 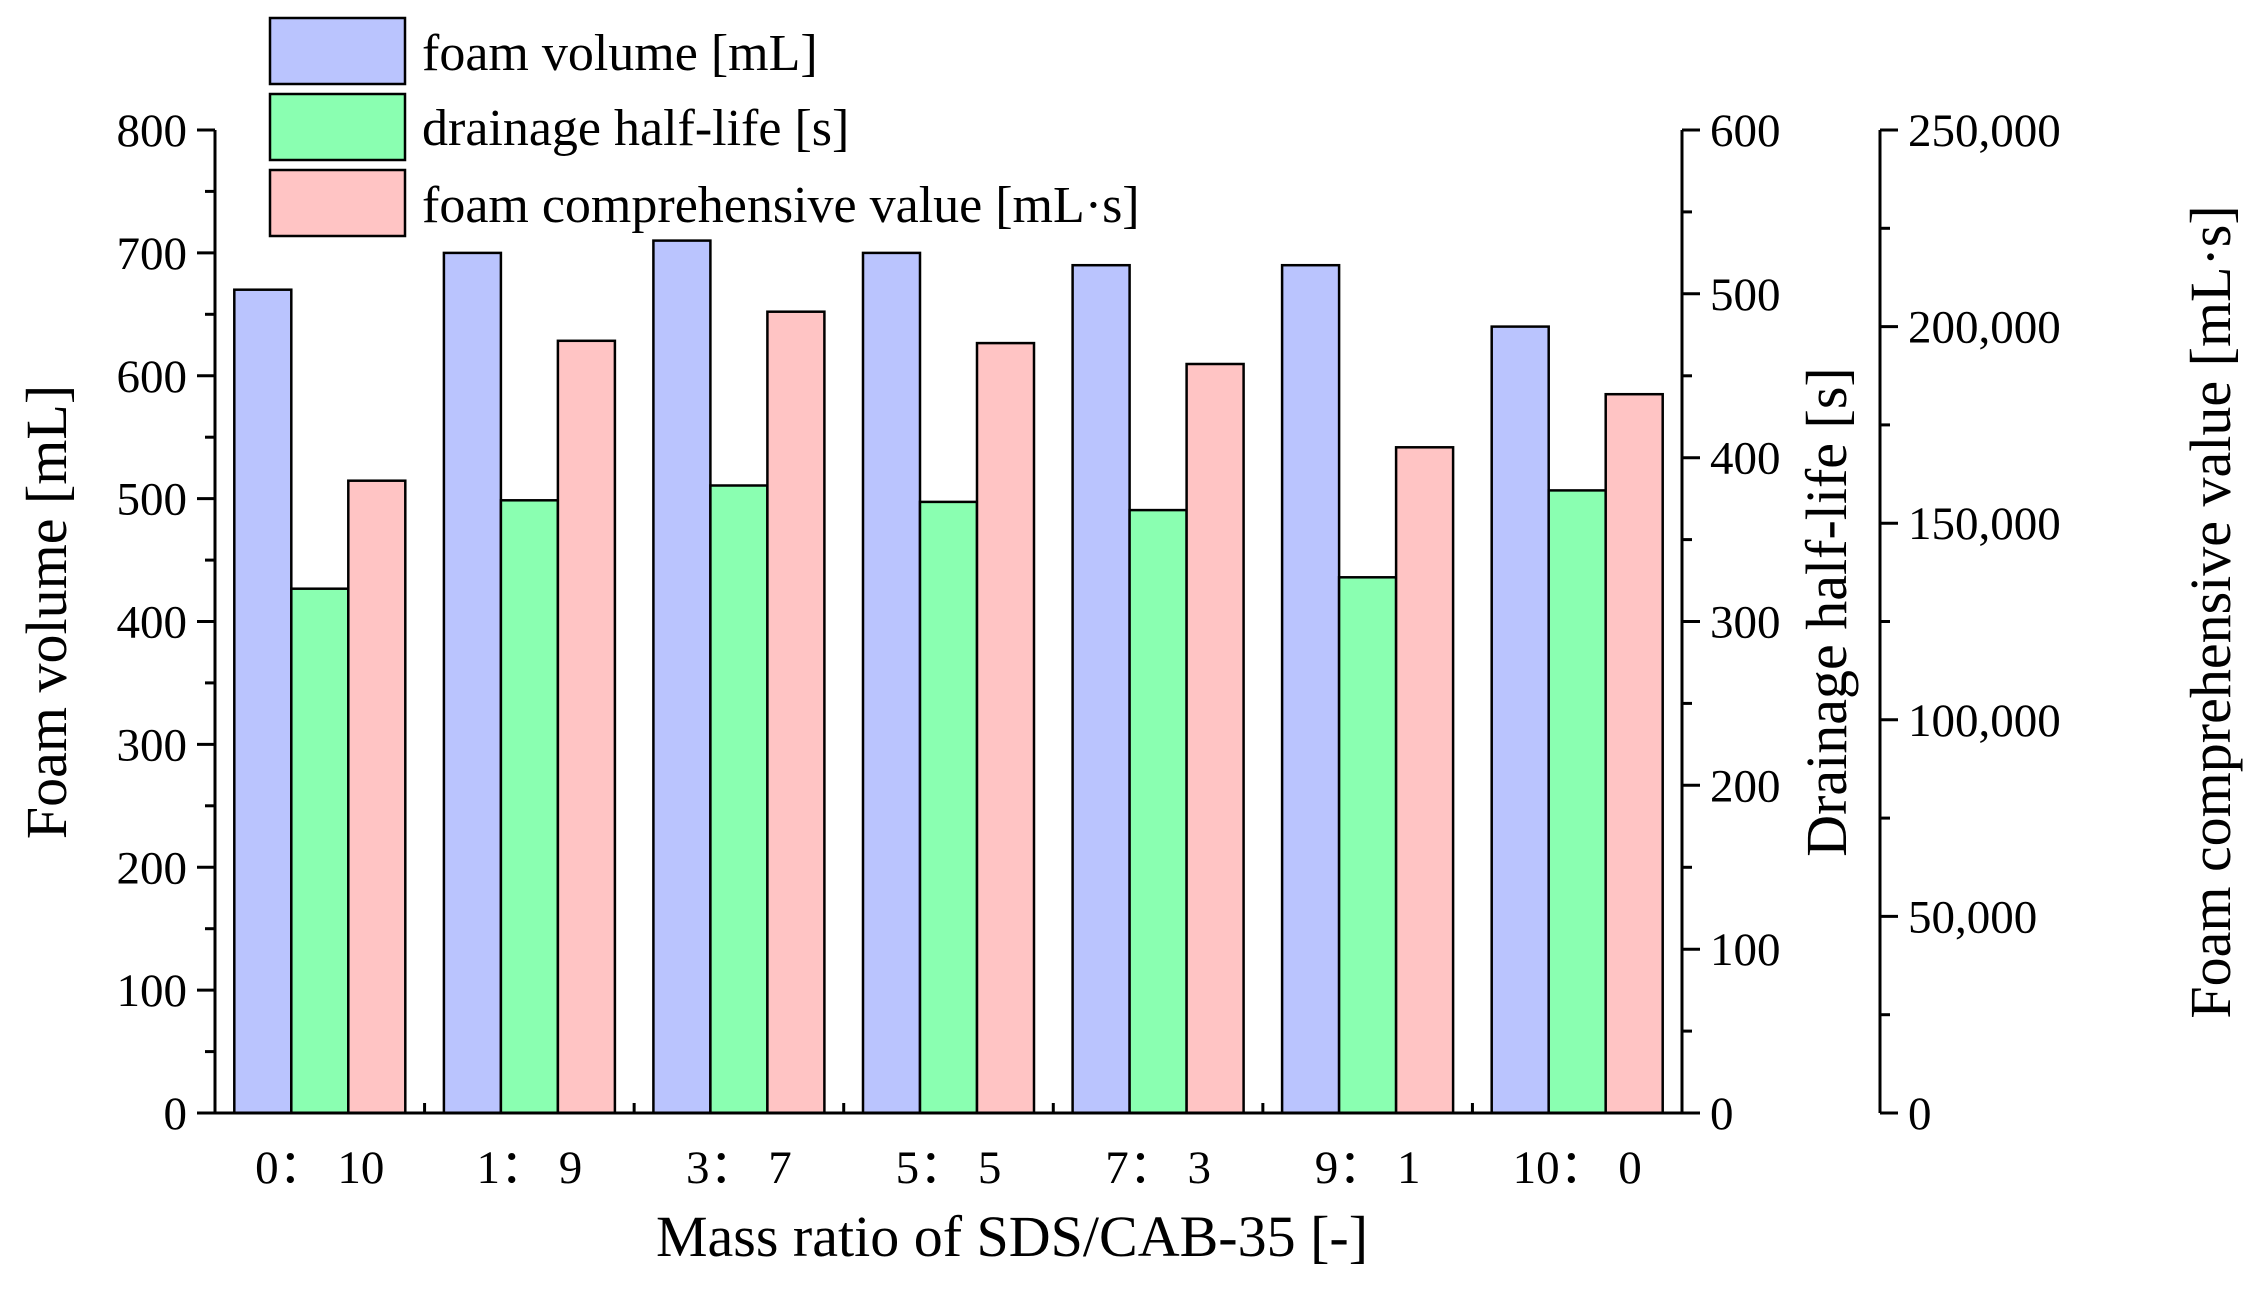 What do you see at coordinates (1920, 1114) in the screenshot?
I see `right-y-tick-label: 0` at bounding box center [1920, 1114].